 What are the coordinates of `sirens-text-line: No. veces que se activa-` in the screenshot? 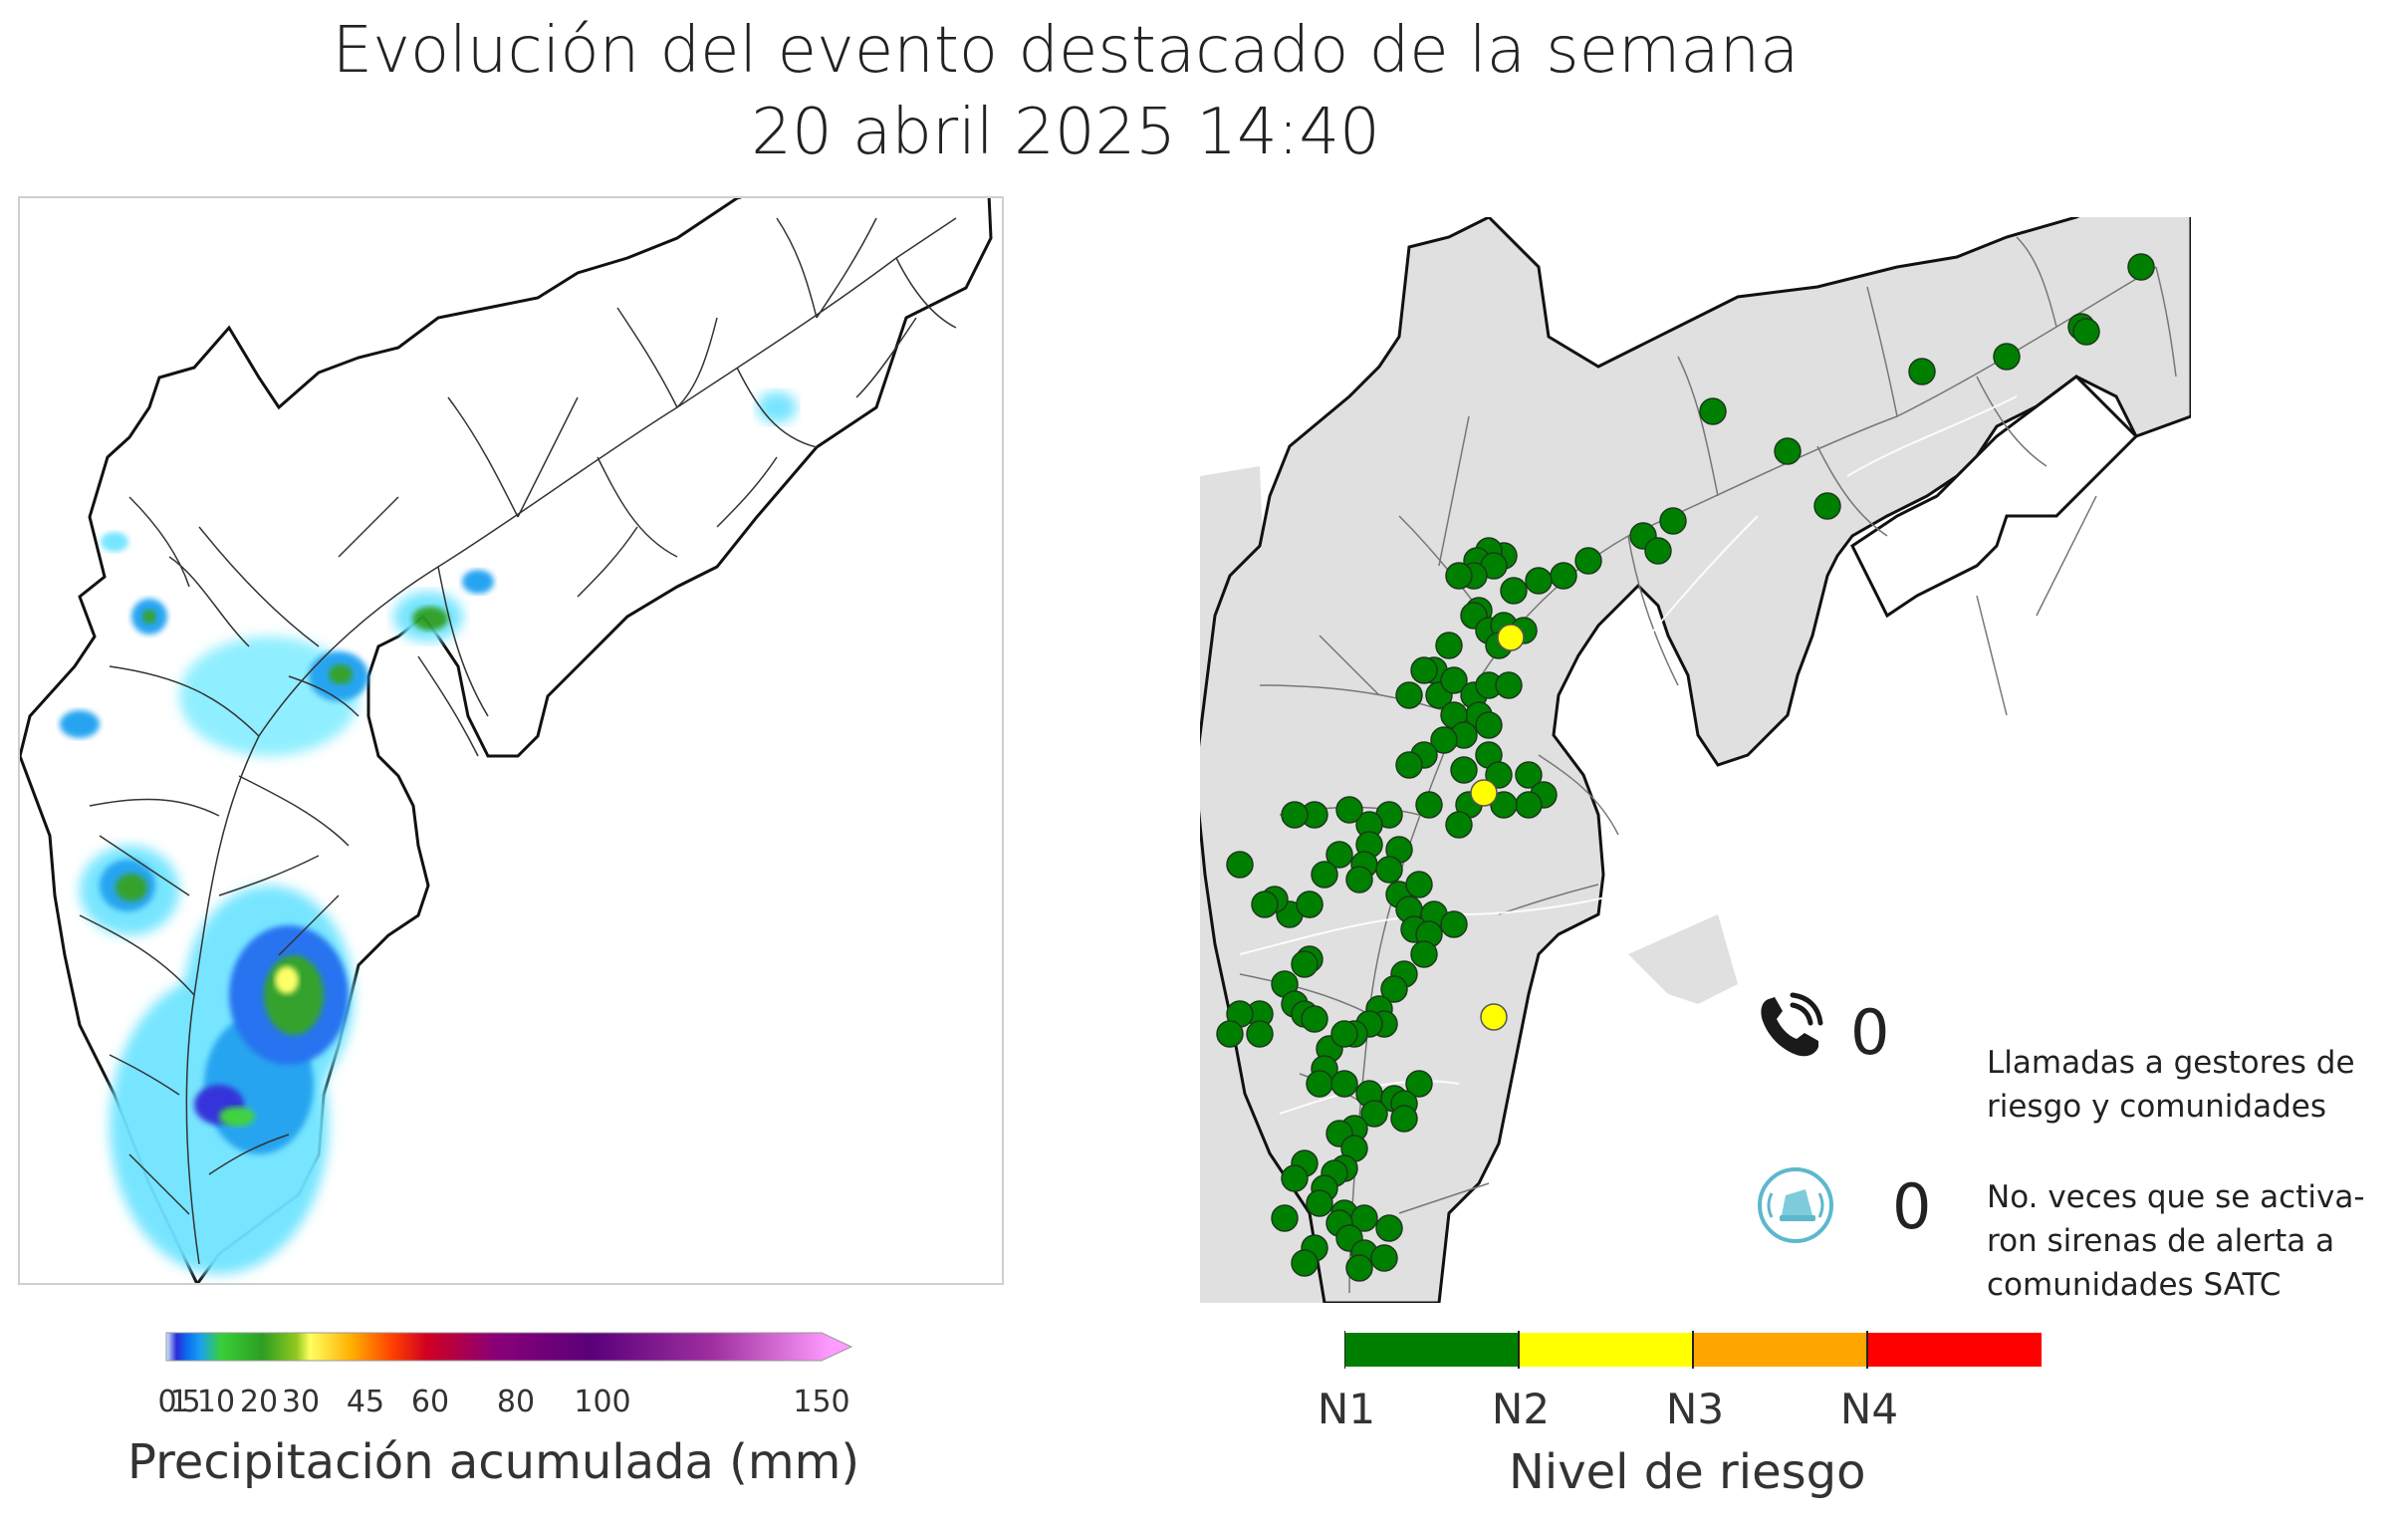 It's located at (2176, 1197).